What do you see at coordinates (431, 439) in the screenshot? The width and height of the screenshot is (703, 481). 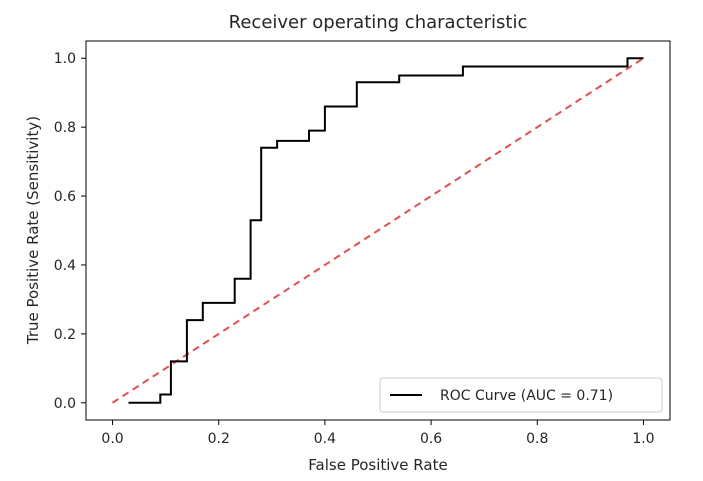 I see `x-tick-label-3: 0.6` at bounding box center [431, 439].